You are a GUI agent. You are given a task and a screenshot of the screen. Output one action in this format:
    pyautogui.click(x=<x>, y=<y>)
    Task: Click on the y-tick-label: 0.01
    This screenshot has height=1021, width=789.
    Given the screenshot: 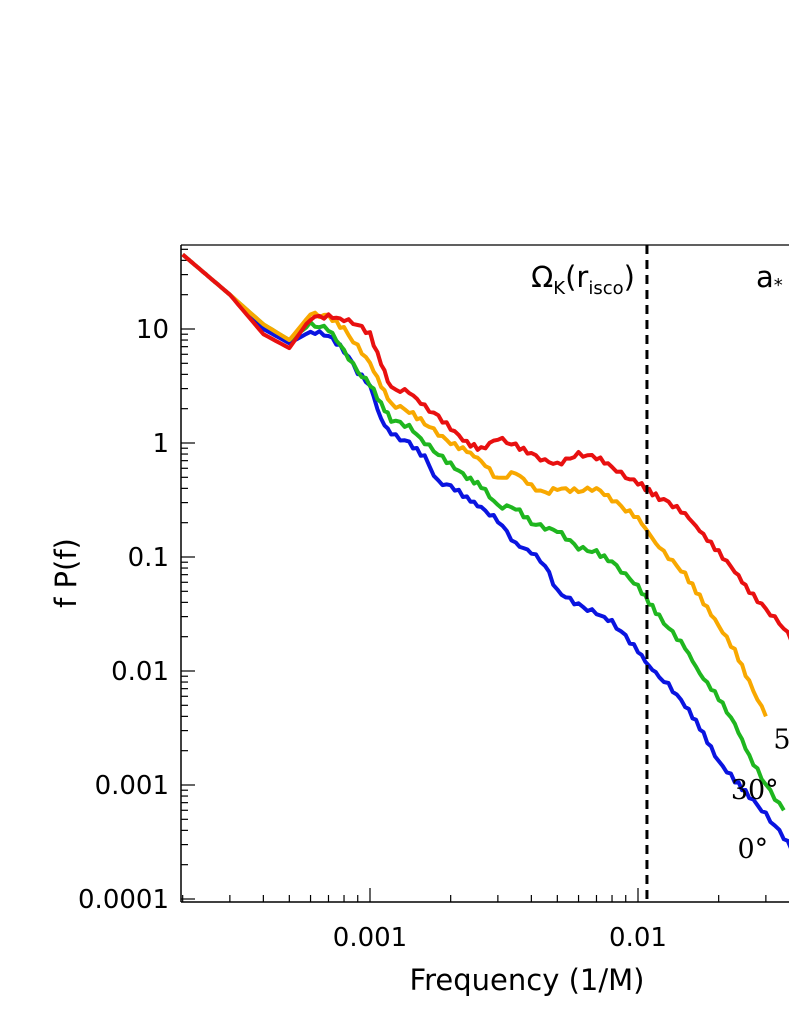 What is the action you would take?
    pyautogui.click(x=140, y=672)
    